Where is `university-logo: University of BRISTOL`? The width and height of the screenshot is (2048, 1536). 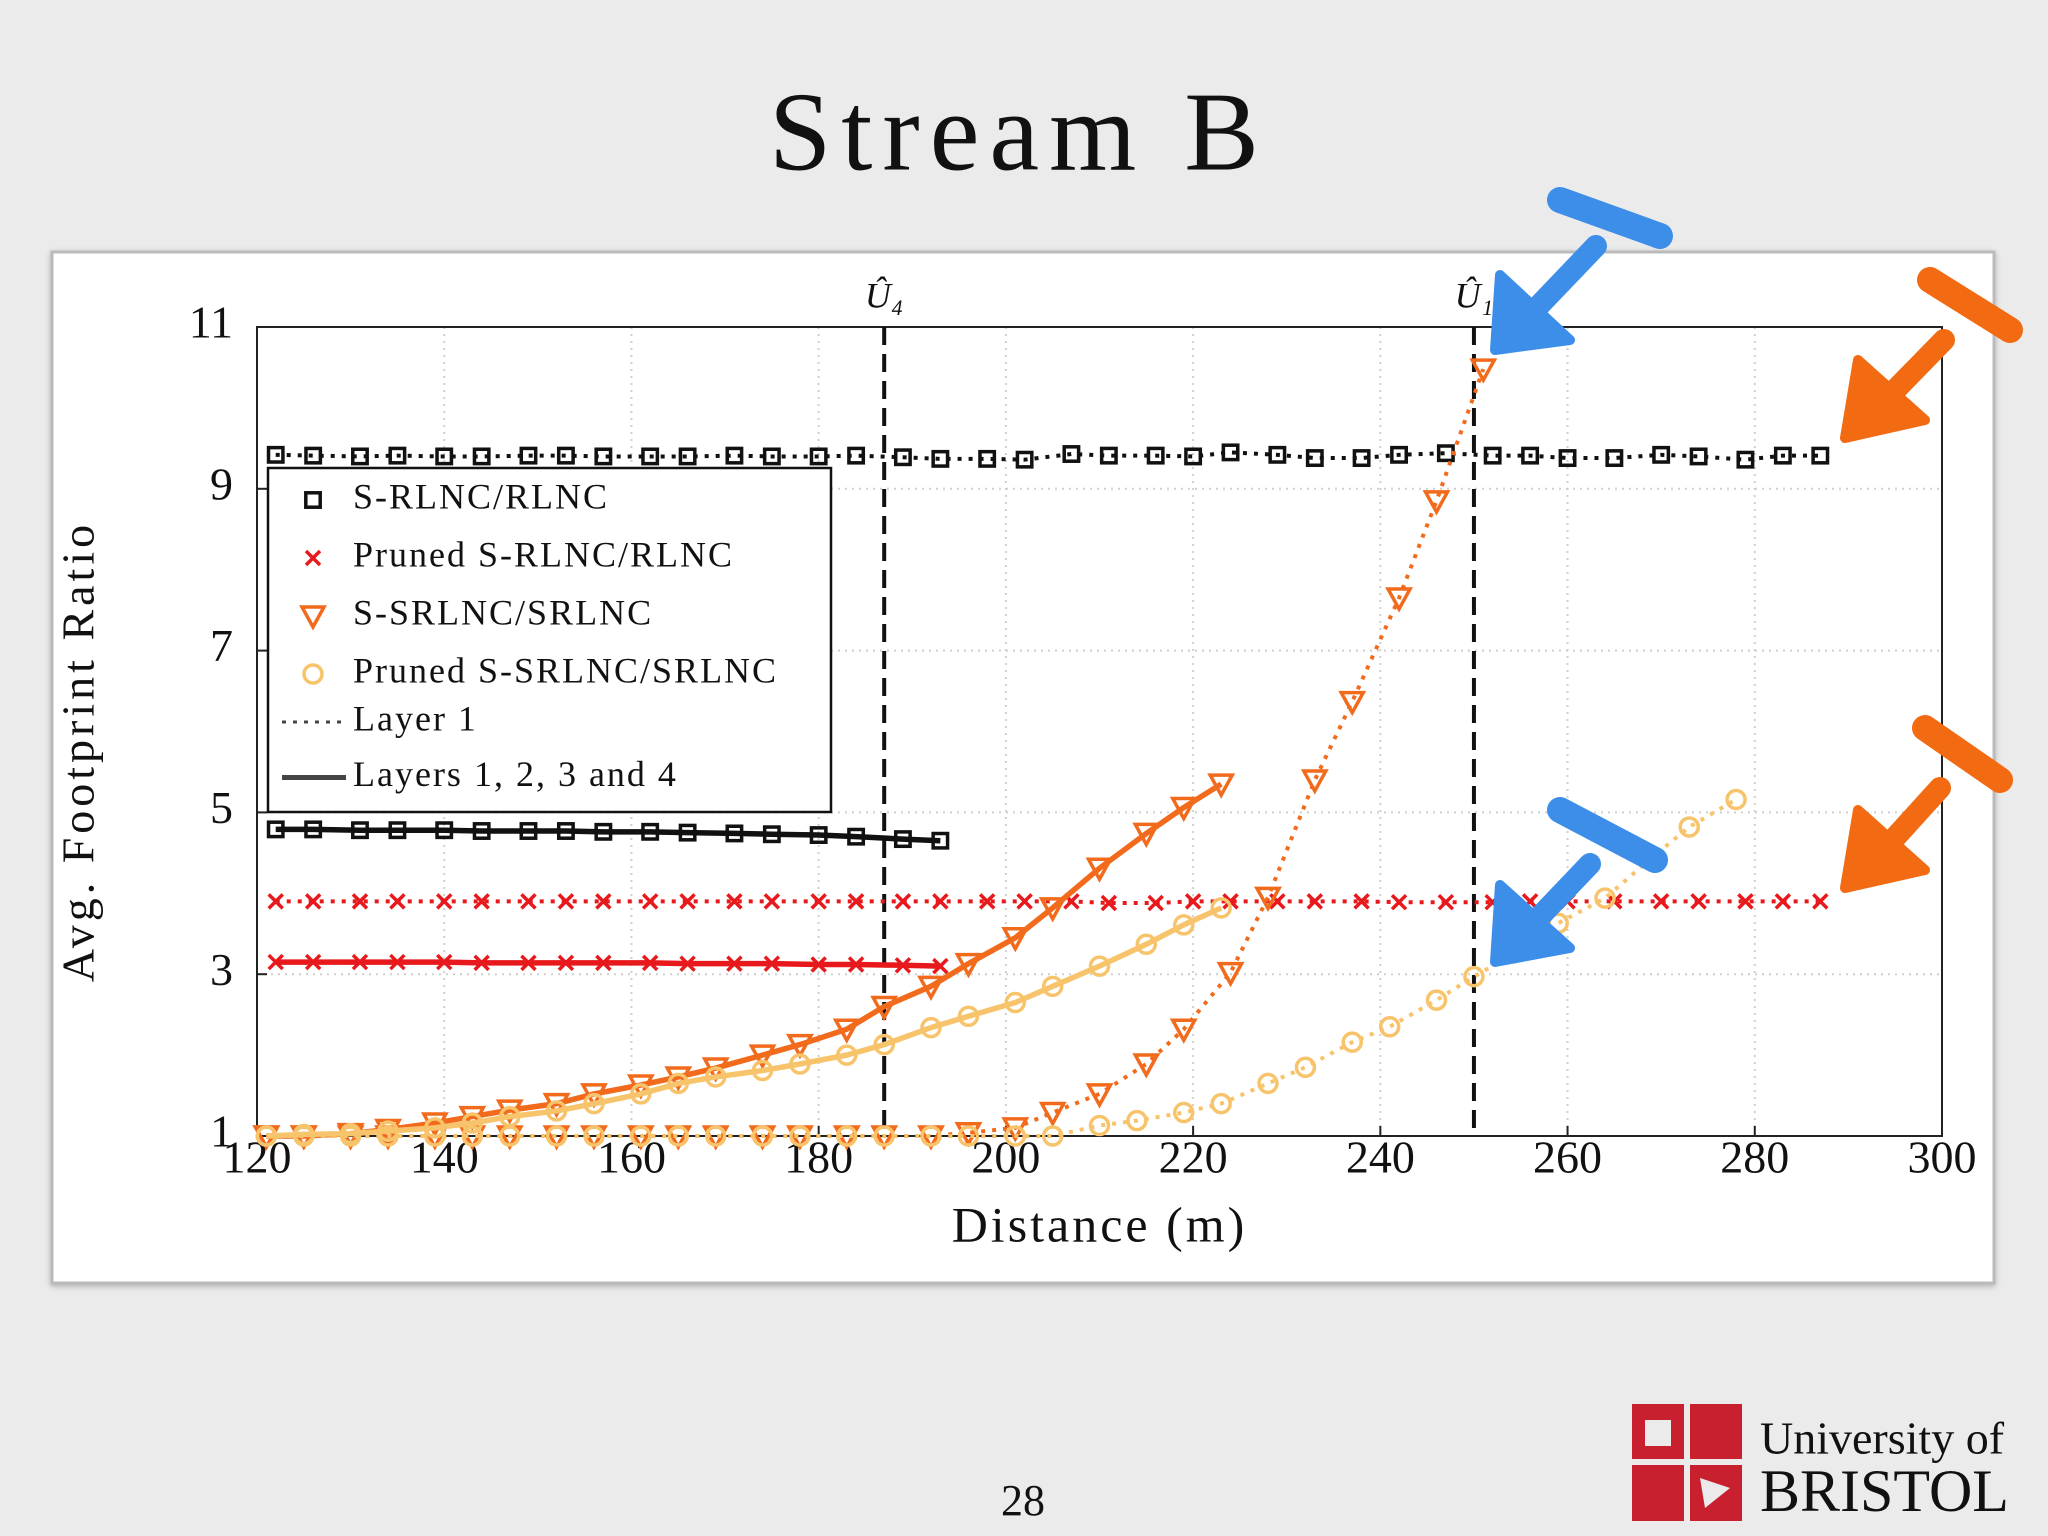 university-logo: University of BRISTOL is located at coordinates (1820, 1464).